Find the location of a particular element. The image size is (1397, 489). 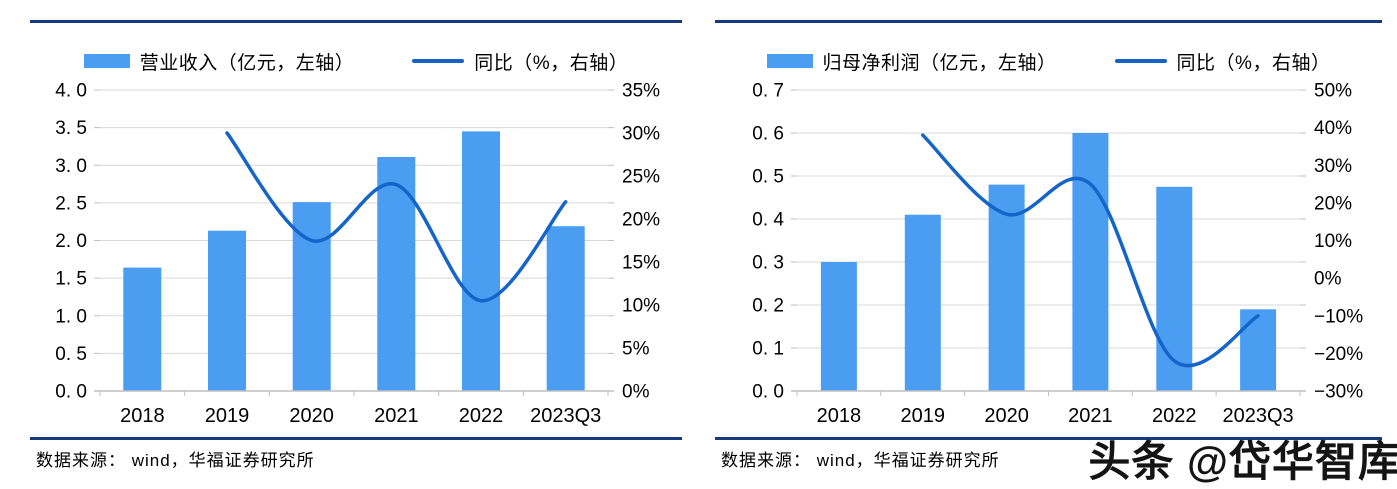

svg-text: −30% is located at coordinates (1338, 392).